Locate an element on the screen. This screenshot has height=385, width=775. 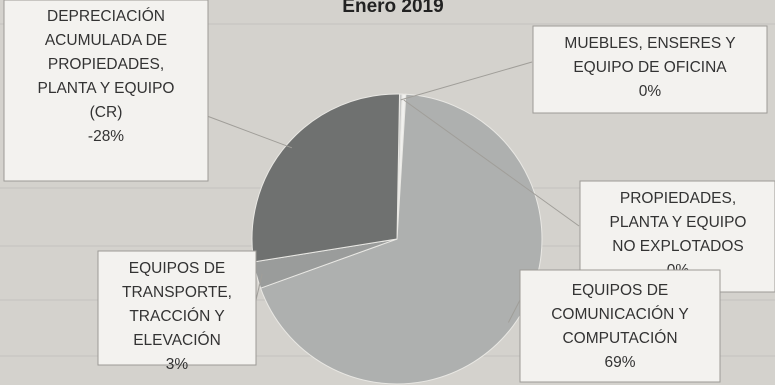
slice-name-label: COMUNICACIÓN Y is located at coordinates (620, 314).